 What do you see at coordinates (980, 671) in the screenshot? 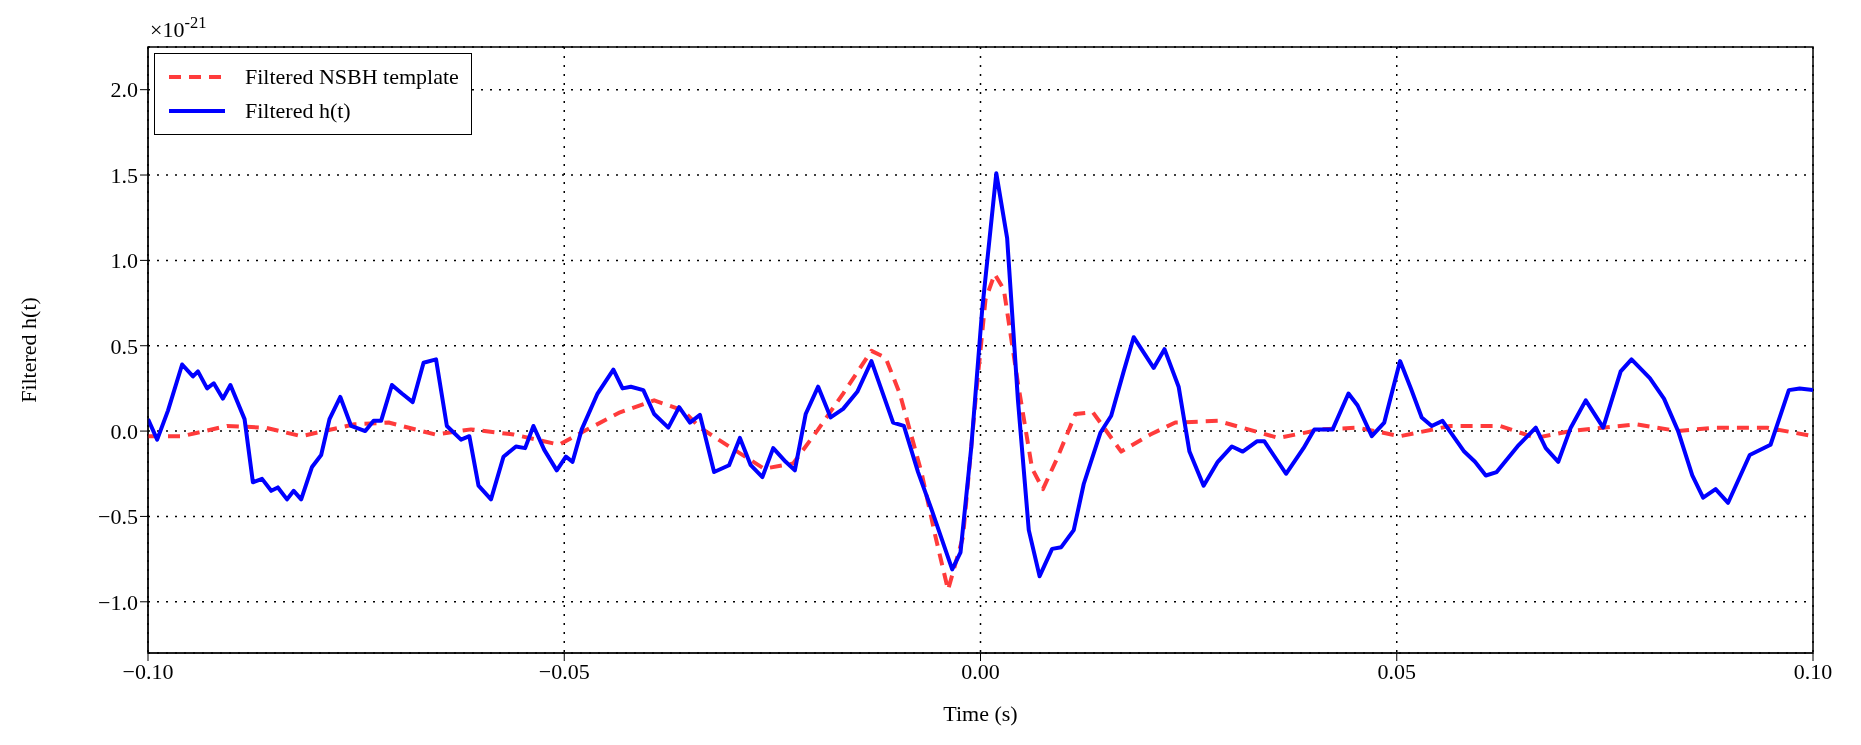
I see `x-tick-label: 0.00` at bounding box center [980, 671].